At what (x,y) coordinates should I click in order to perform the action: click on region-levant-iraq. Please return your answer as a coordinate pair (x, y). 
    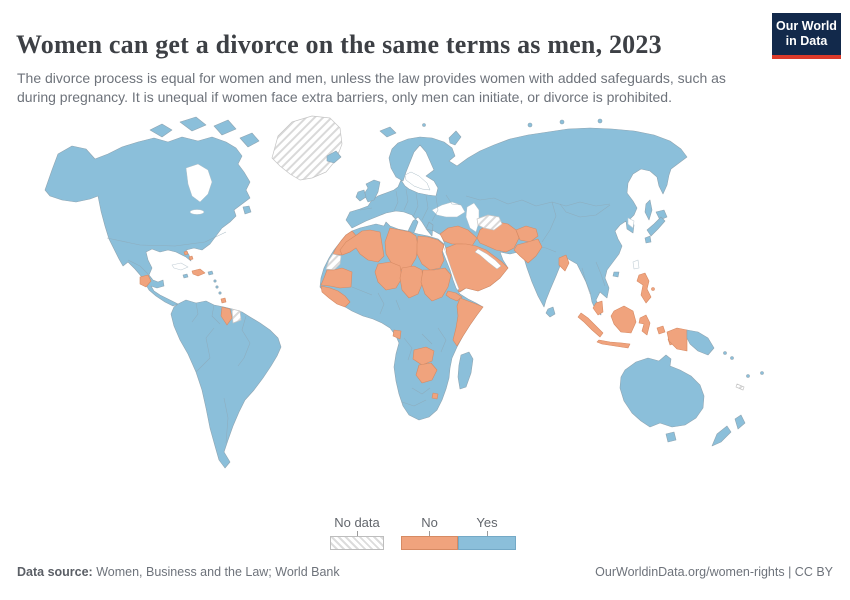
    Looking at the image, I should click on (458, 236).